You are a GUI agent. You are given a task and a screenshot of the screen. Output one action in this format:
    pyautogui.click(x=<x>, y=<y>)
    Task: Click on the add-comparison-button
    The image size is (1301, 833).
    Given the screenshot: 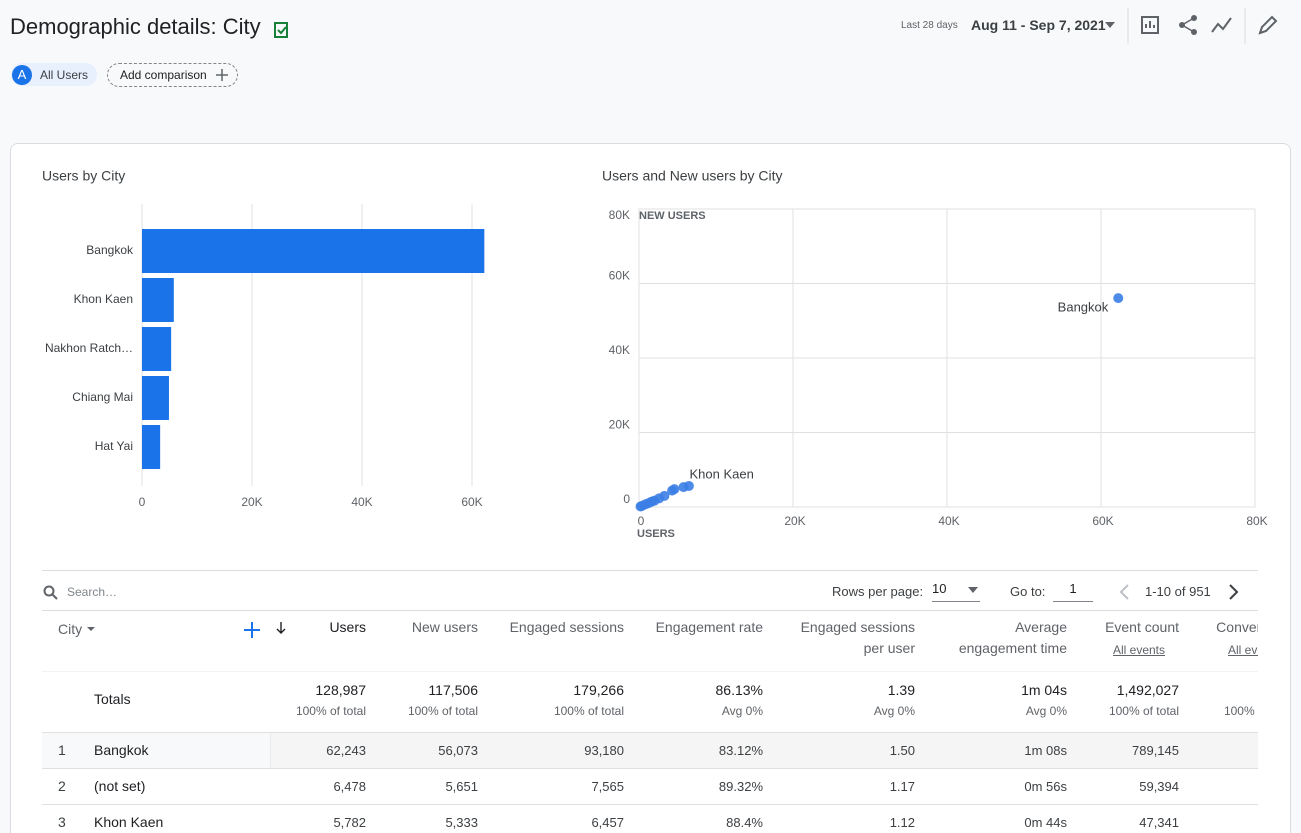 What is the action you would take?
    pyautogui.click(x=172, y=75)
    